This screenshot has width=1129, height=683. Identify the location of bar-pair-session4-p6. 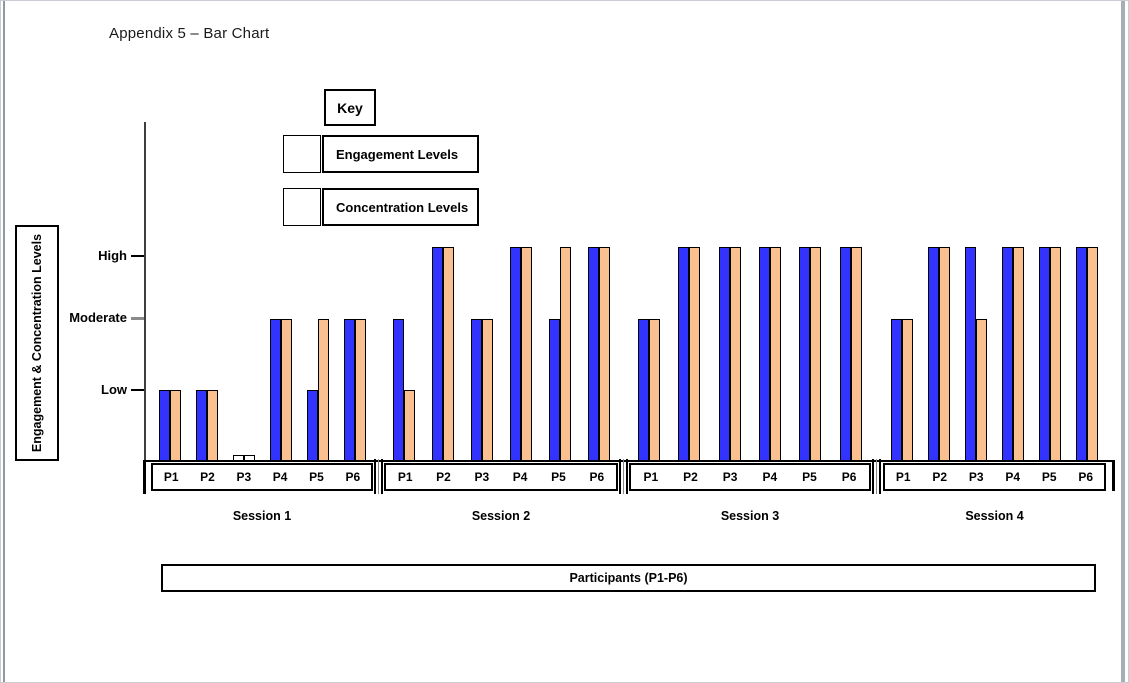
(1087, 354).